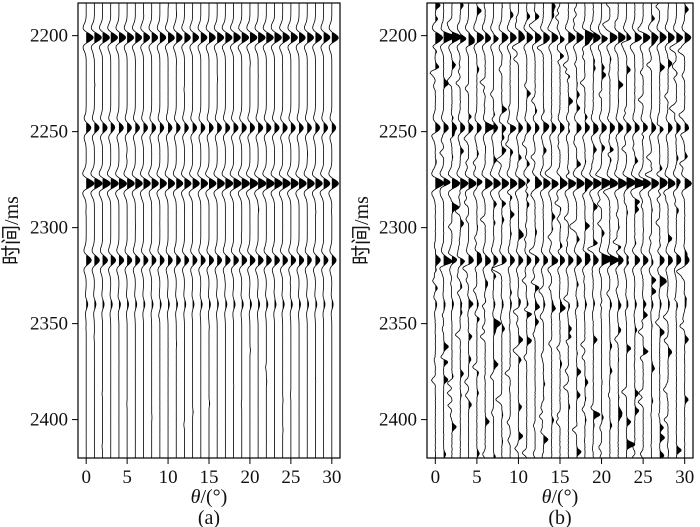 The height and width of the screenshot is (527, 700). What do you see at coordinates (564, 497) in the screenshot?
I see `x-axis-unit: /(°)` at bounding box center [564, 497].